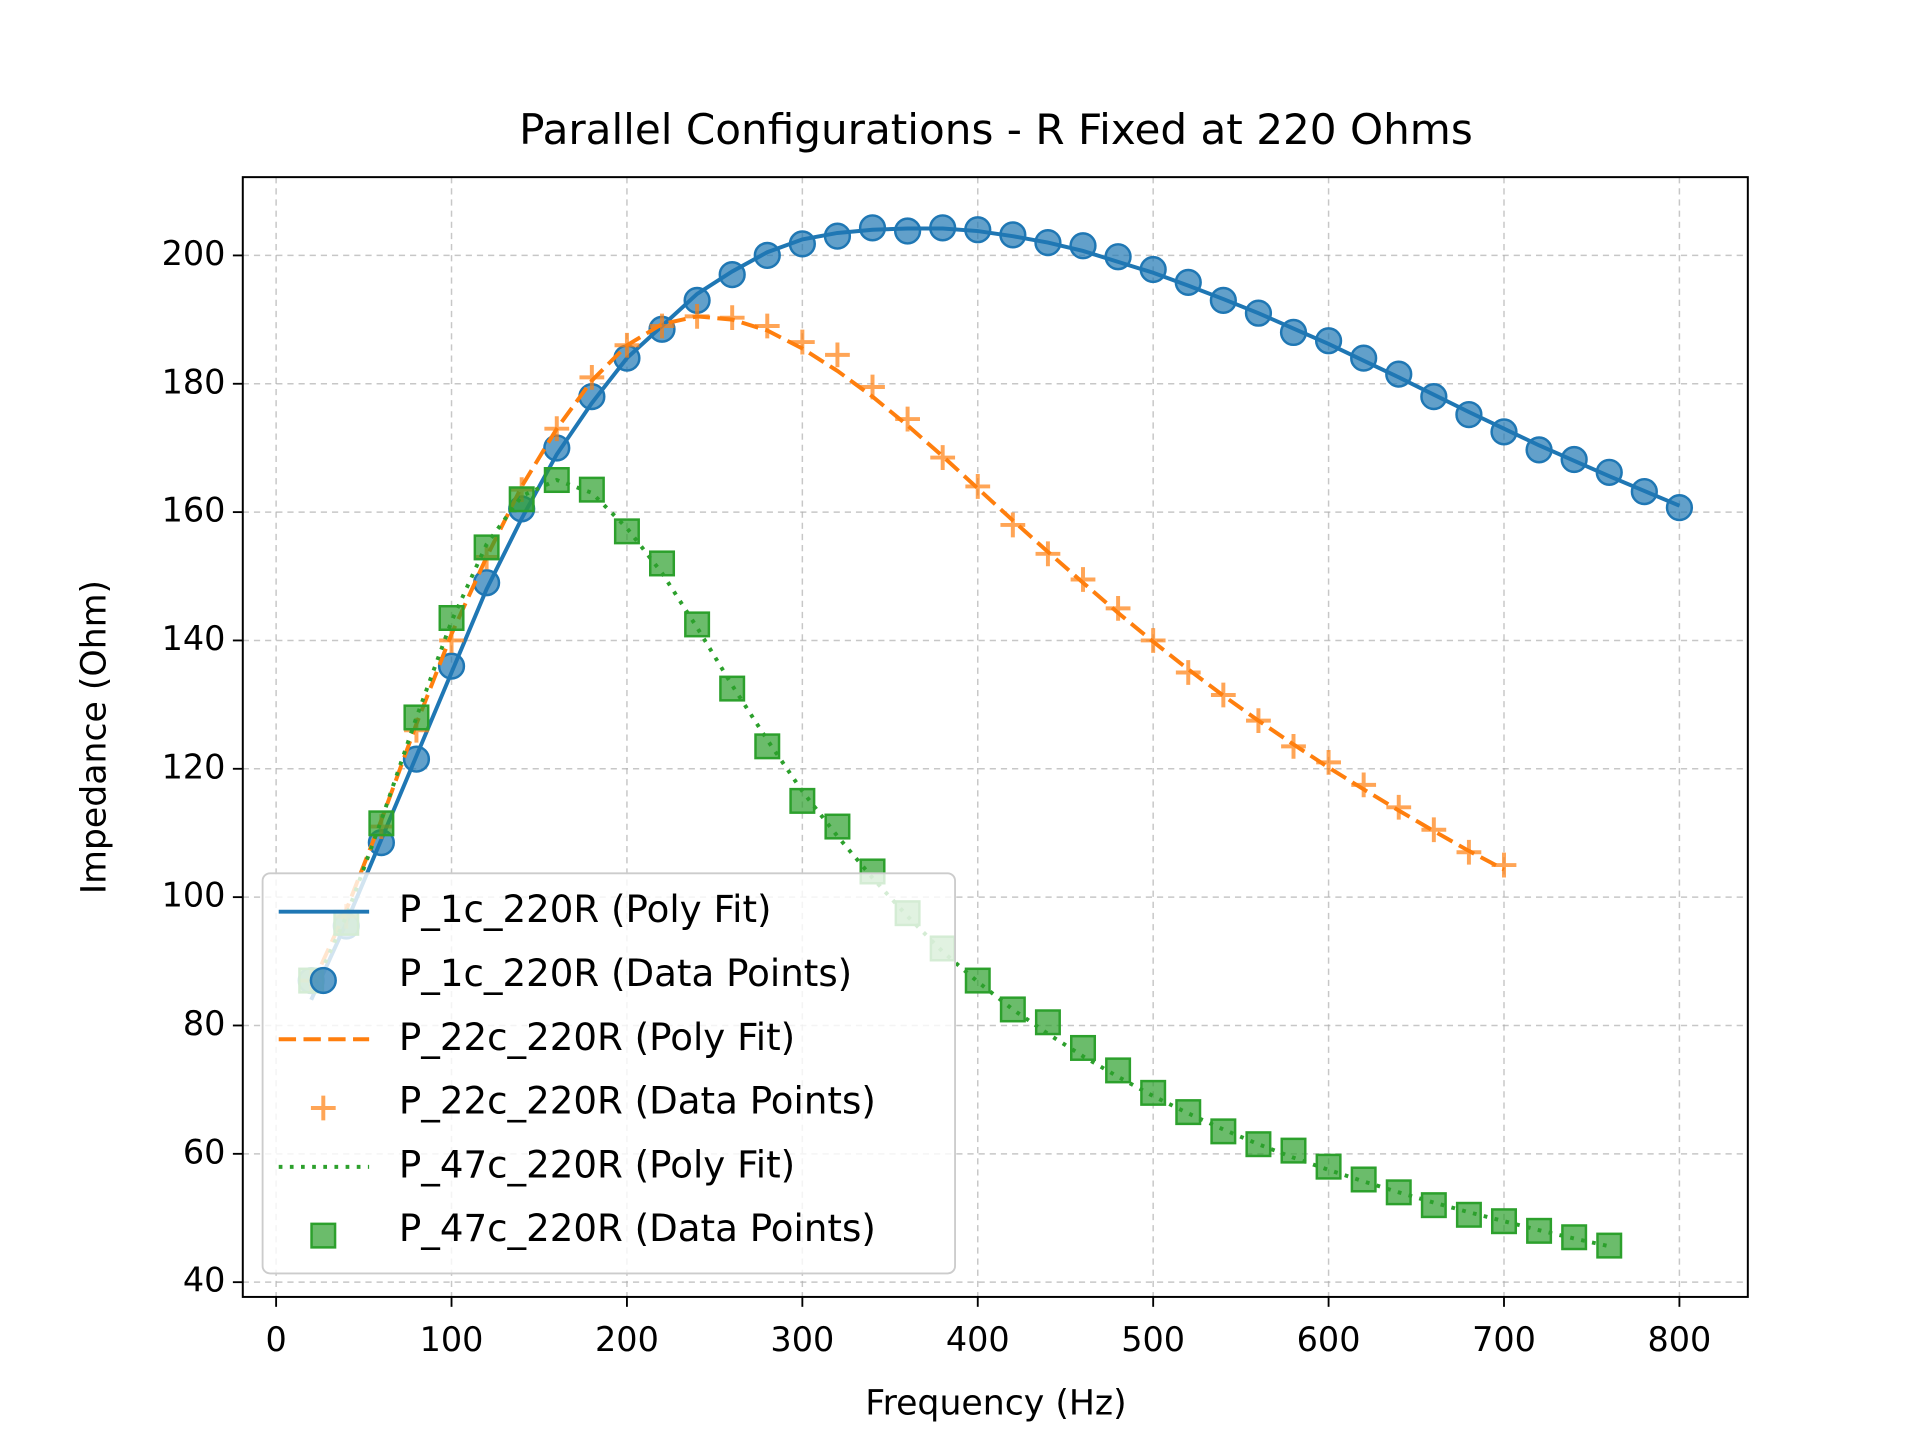 Image resolution: width=1920 pixels, height=1440 pixels. I want to click on x-tick-label: 300, so click(802, 1339).